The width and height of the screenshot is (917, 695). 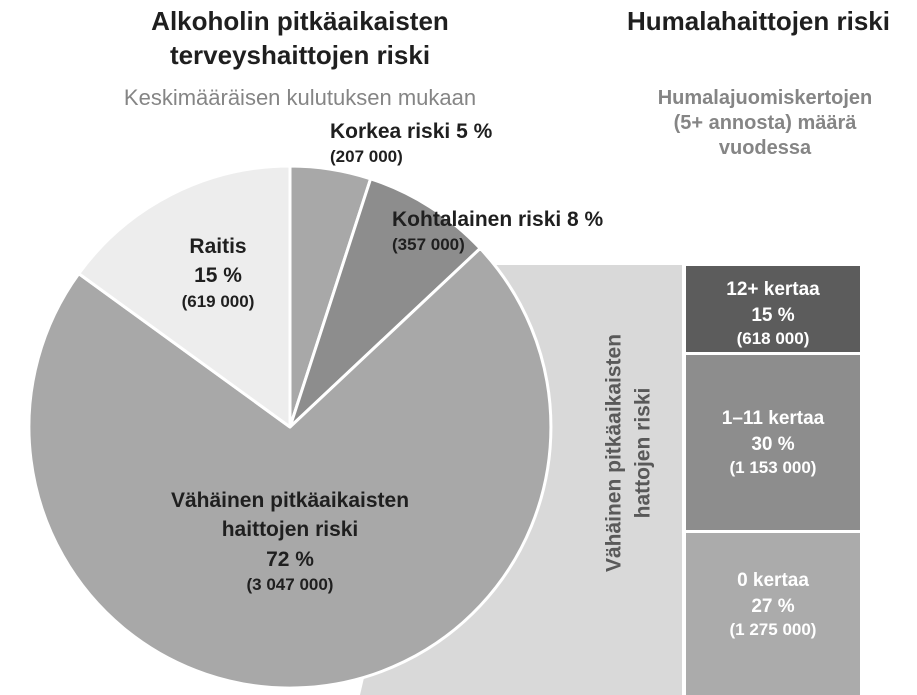 I want to click on right-chart-title: Humalahaittojen riski, so click(x=758, y=21).